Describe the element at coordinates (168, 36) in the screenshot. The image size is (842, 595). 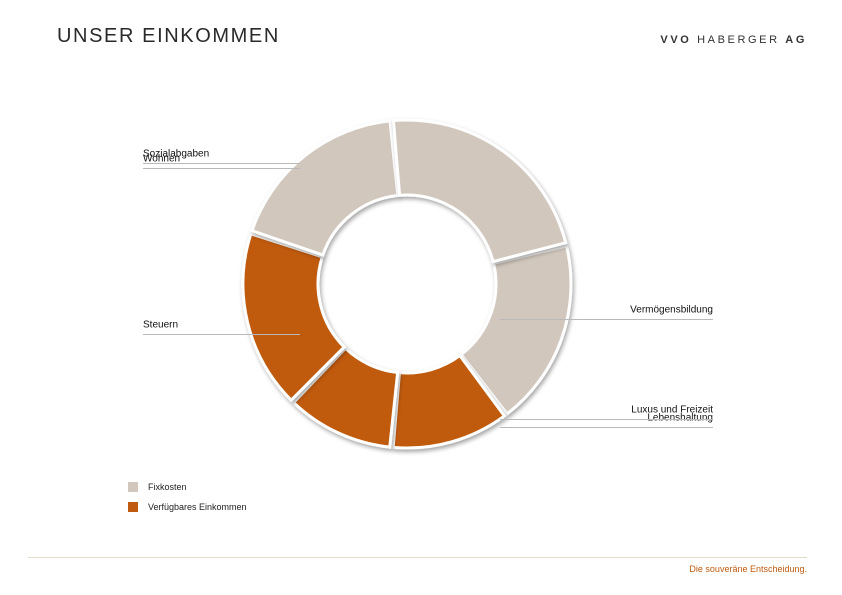
I see `page-title: UNSER EINKOMMEN` at that location.